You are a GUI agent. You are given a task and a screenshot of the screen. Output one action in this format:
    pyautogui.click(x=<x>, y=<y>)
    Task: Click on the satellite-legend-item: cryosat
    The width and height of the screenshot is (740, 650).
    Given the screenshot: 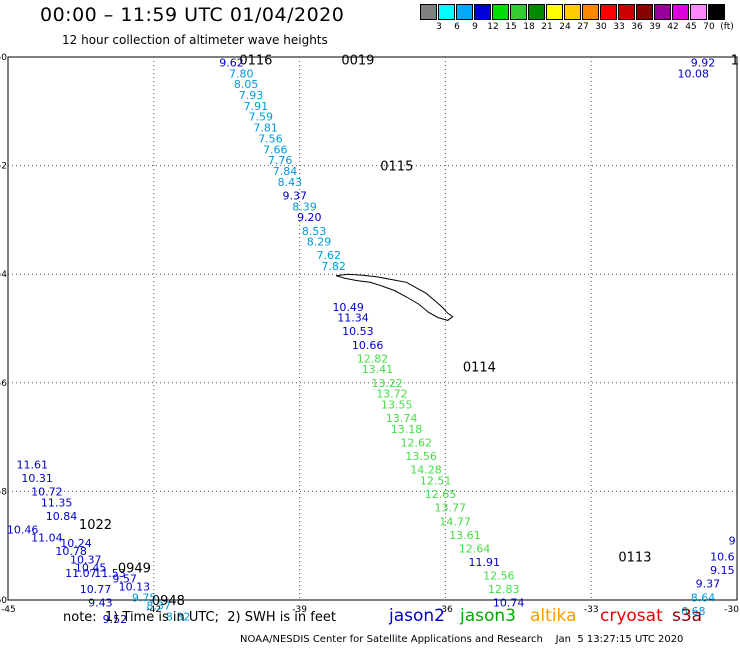 What is the action you would take?
    pyautogui.click(x=631, y=616)
    